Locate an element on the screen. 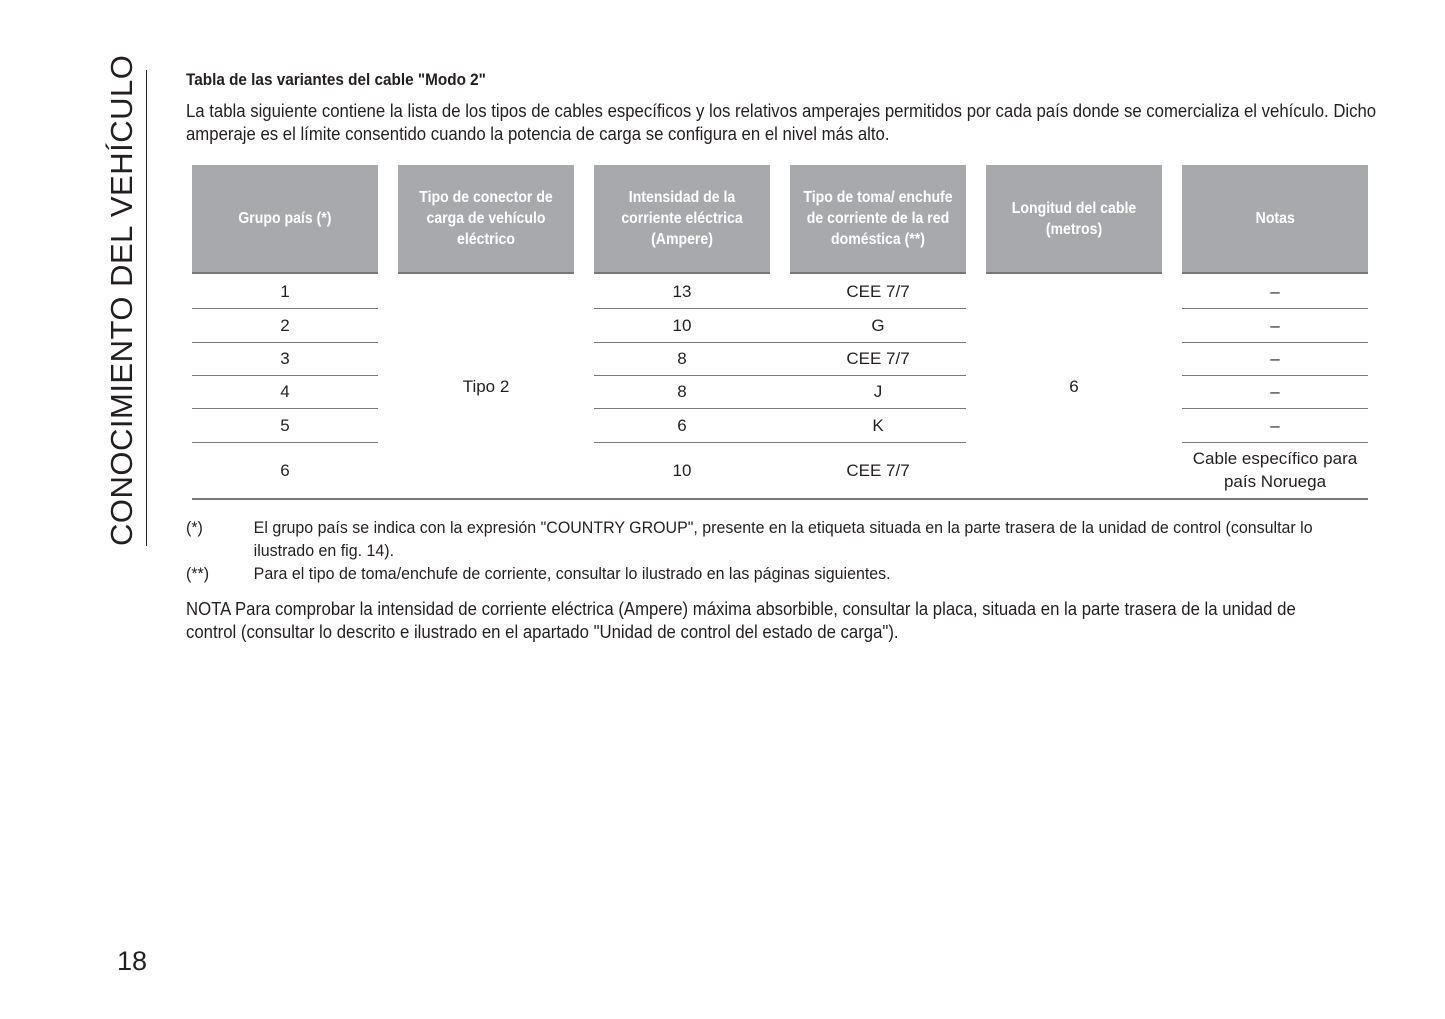 This screenshot has width=1445, height=1019. cell-amps: 13 is located at coordinates (682, 291).